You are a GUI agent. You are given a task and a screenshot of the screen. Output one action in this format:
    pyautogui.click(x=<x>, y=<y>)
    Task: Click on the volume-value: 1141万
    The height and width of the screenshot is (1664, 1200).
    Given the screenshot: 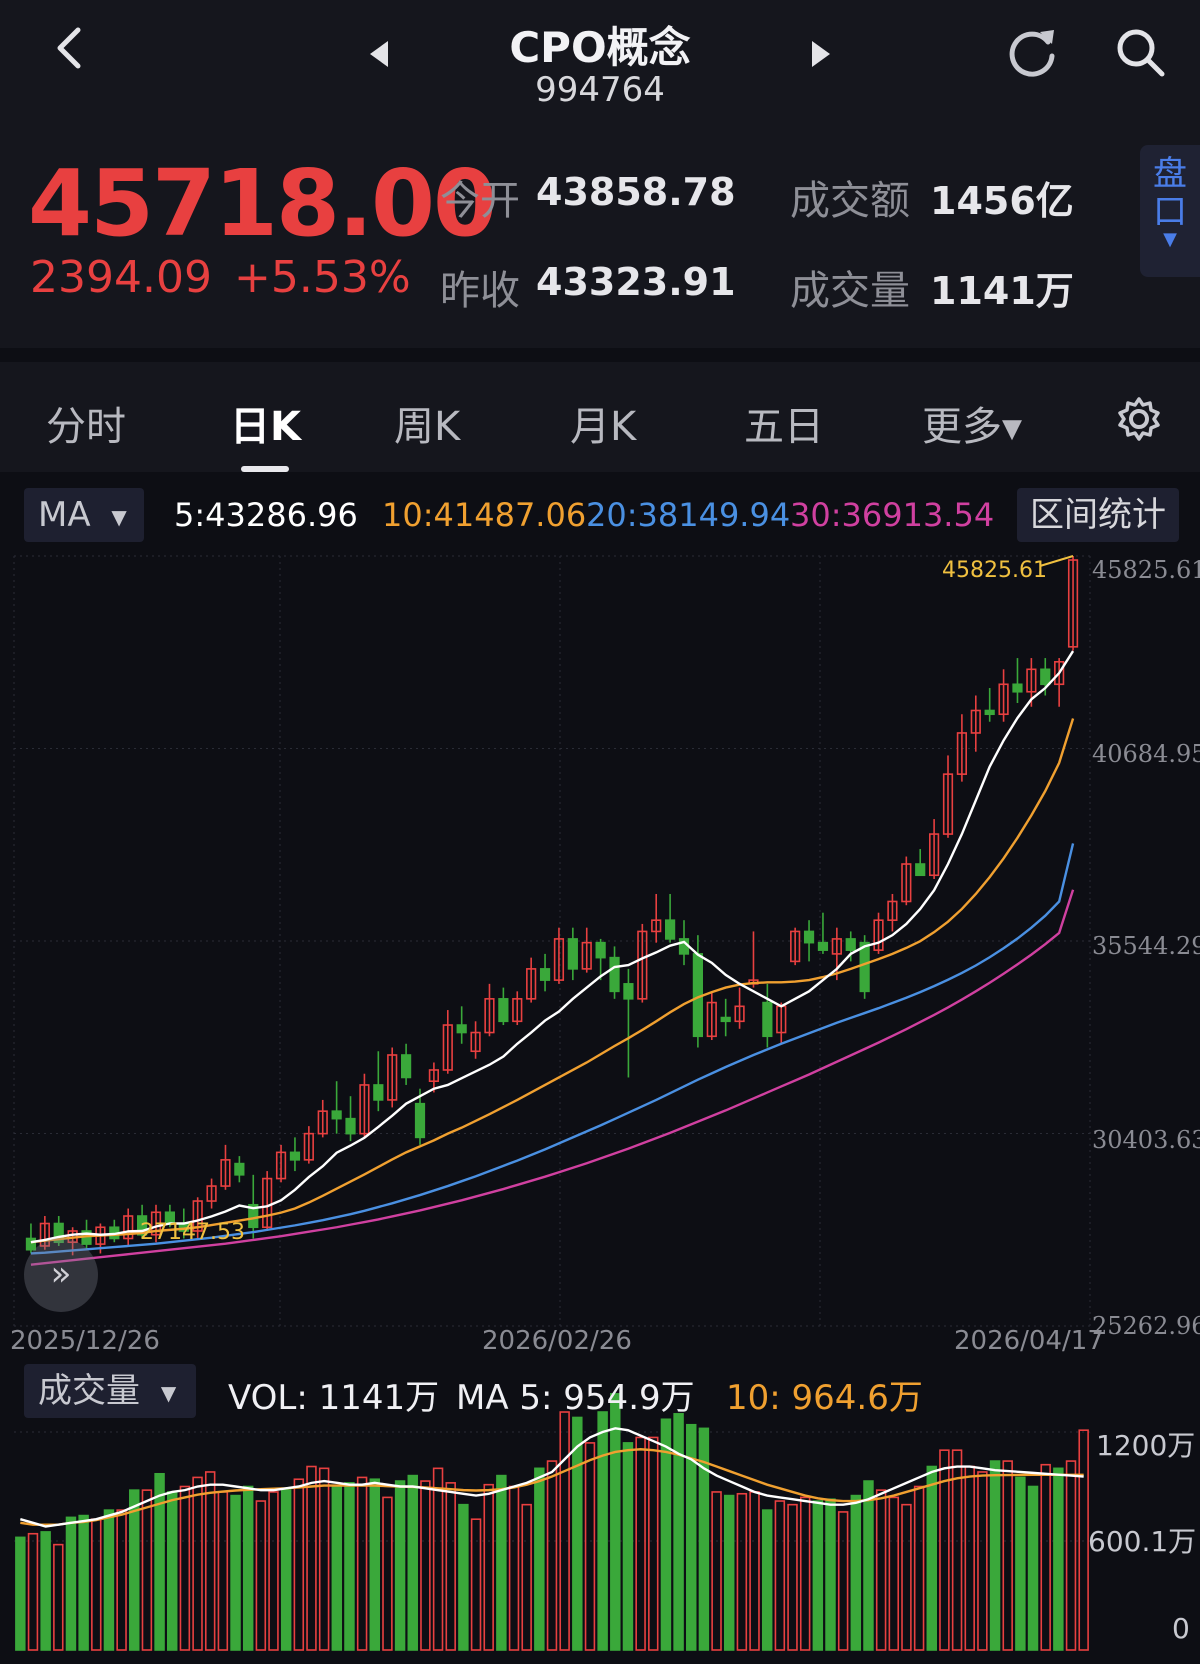 What is the action you would take?
    pyautogui.click(x=1002, y=291)
    